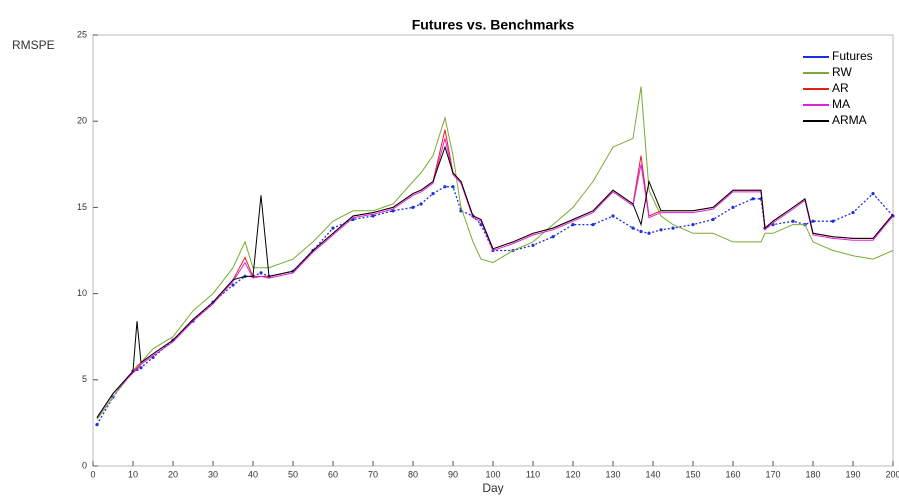 This screenshot has width=899, height=497. Describe the element at coordinates (84, 465) in the screenshot. I see `y-tick-label: 0` at that location.